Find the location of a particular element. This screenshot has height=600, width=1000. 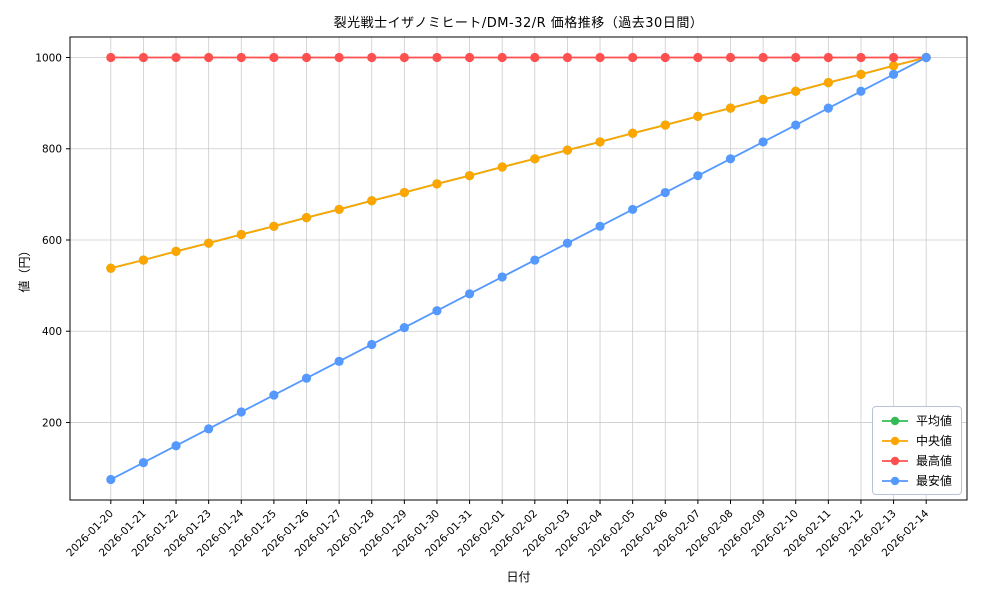

y-tick-label: 400 is located at coordinates (52, 332).